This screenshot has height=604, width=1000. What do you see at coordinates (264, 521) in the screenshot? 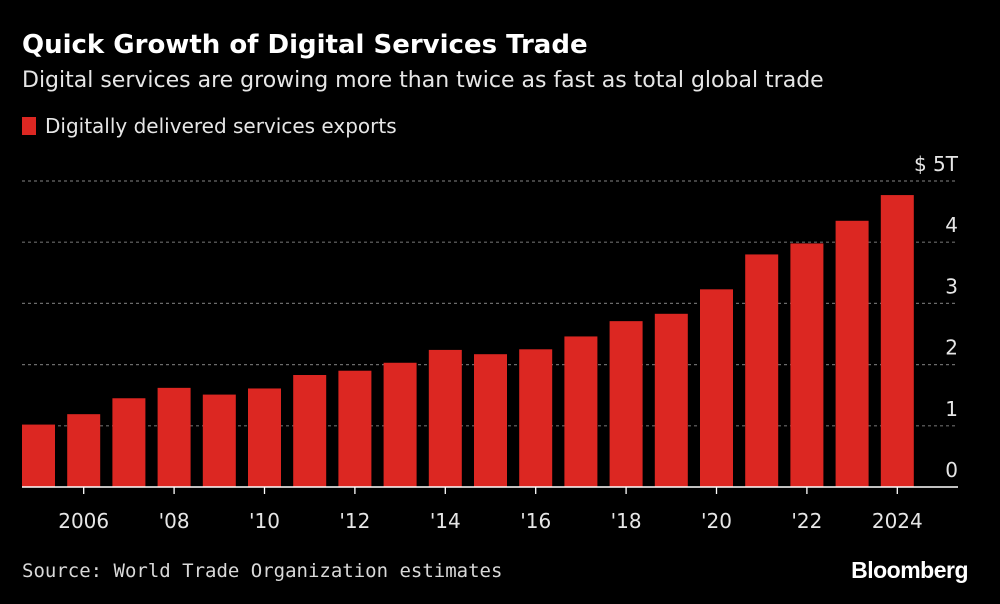
I see `x-tick-label: '10` at bounding box center [264, 521].